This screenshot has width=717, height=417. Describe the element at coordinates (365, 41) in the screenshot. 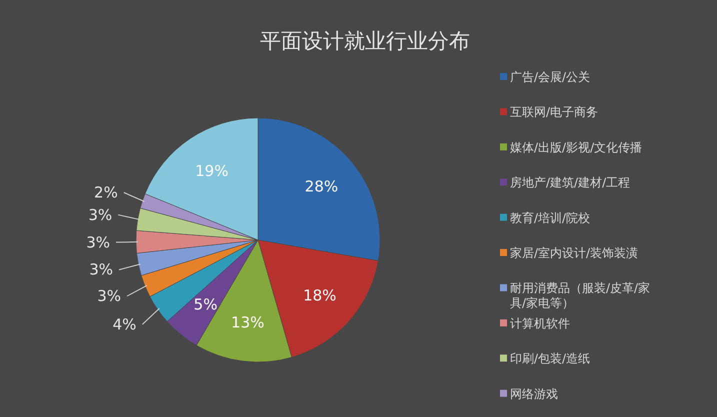

I see `chart-title: 平面设计就业行业分布` at that location.